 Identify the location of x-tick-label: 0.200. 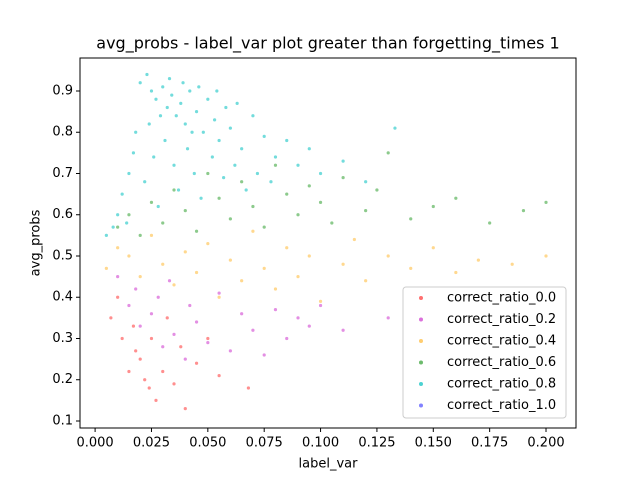
(545, 443).